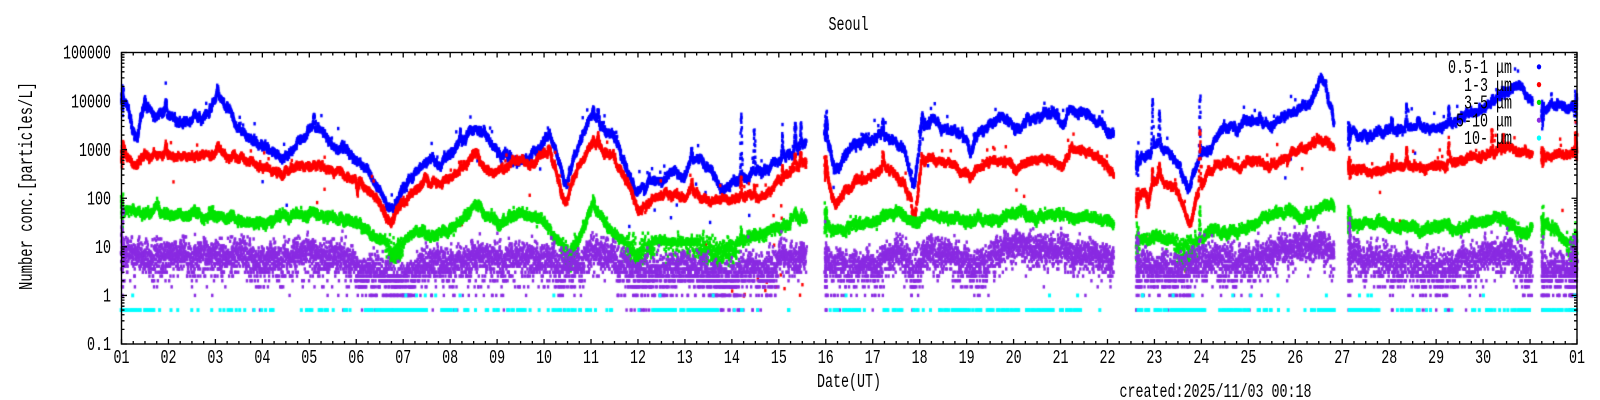  What do you see at coordinates (99, 345) in the screenshot?
I see `svg-text: 0.1` at bounding box center [99, 345].